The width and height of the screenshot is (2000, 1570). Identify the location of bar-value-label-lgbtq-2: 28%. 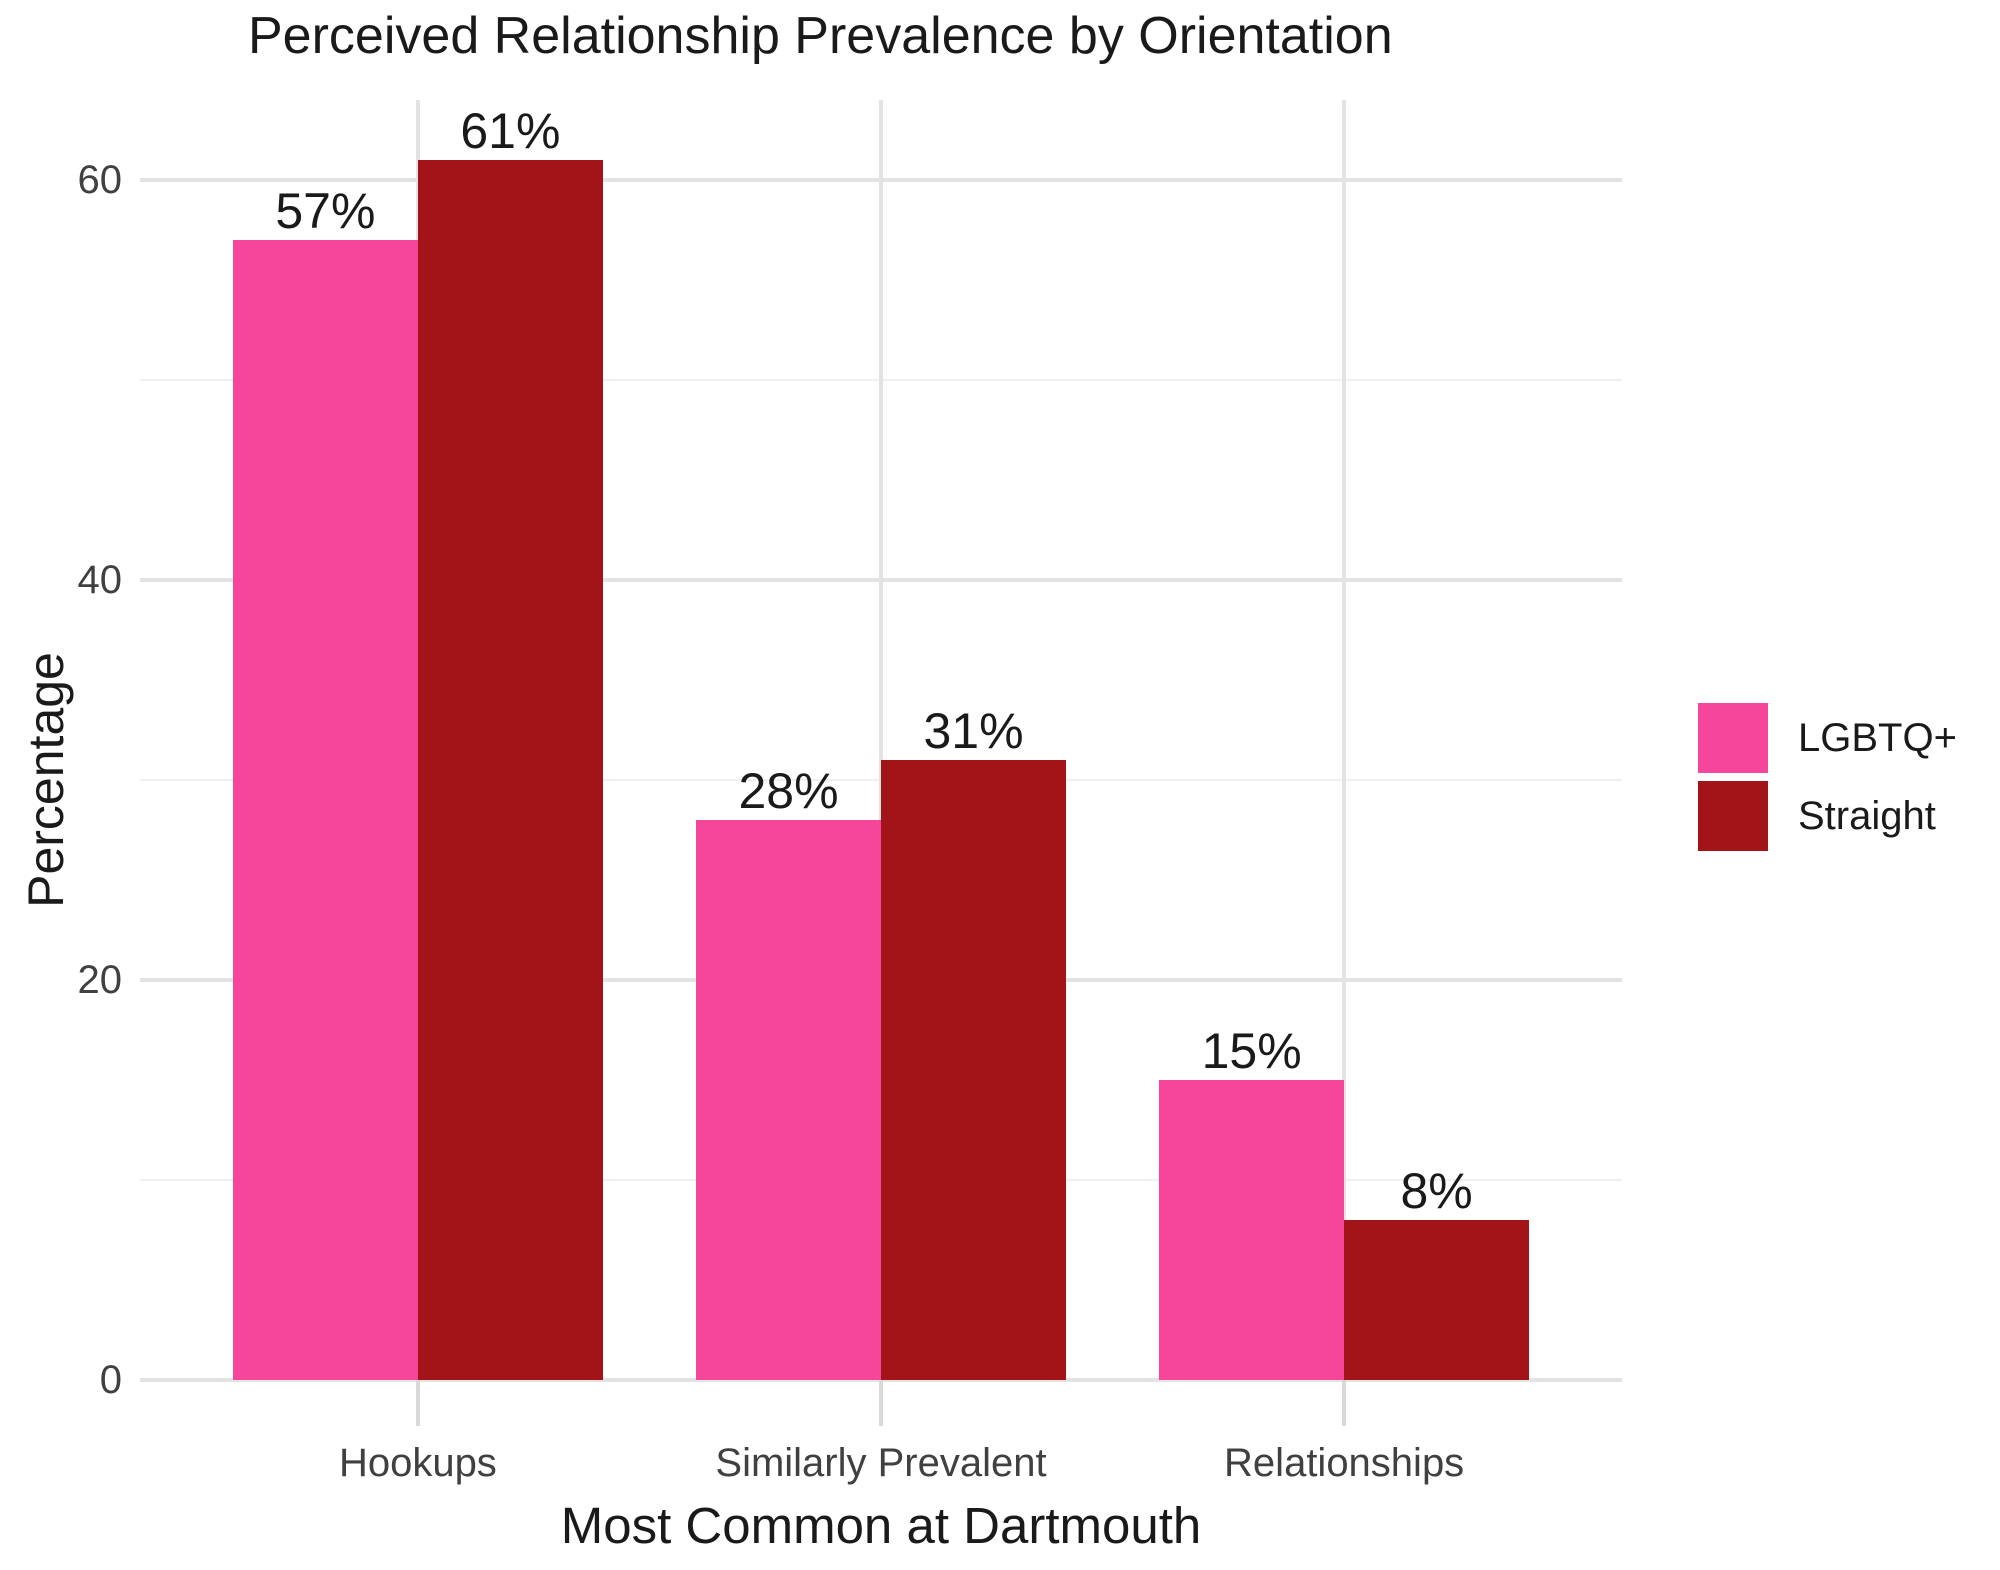
(788, 791).